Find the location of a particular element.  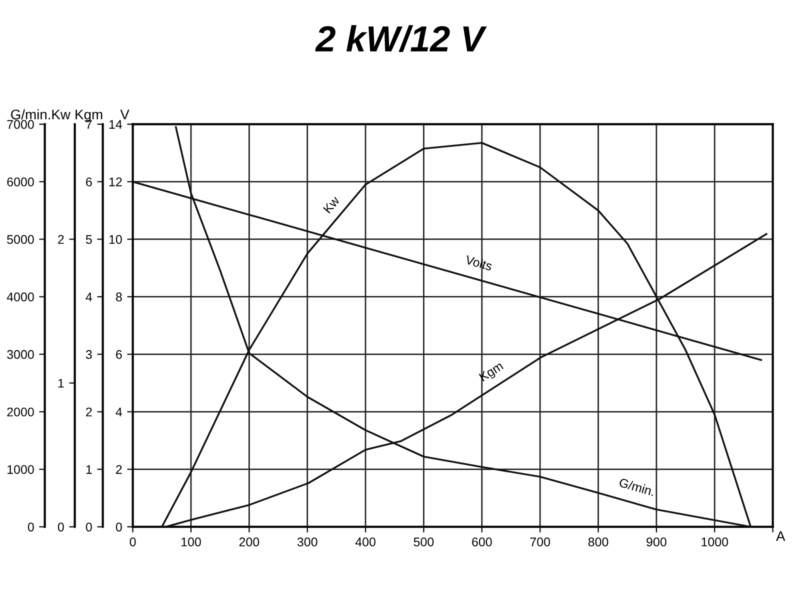

y-tick-label: 8 is located at coordinates (119, 297).